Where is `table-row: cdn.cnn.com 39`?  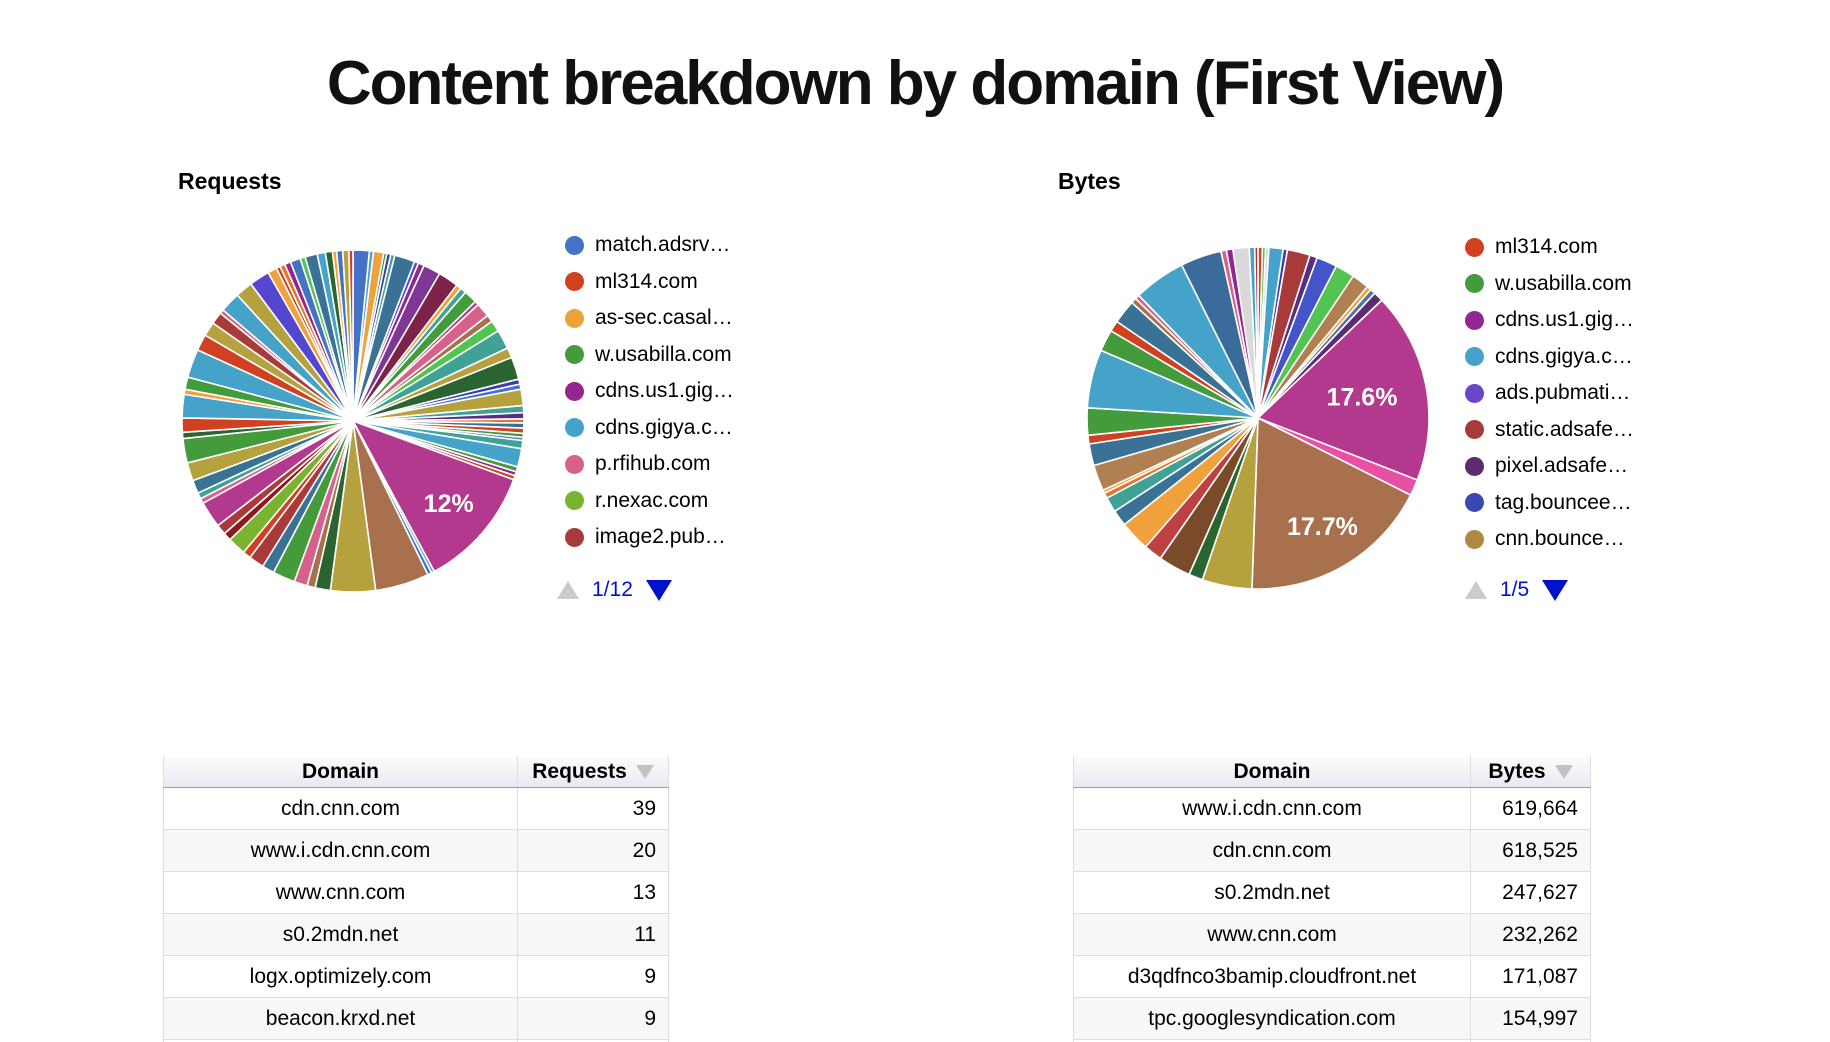 table-row: cdn.cnn.com 39 is located at coordinates (416, 808).